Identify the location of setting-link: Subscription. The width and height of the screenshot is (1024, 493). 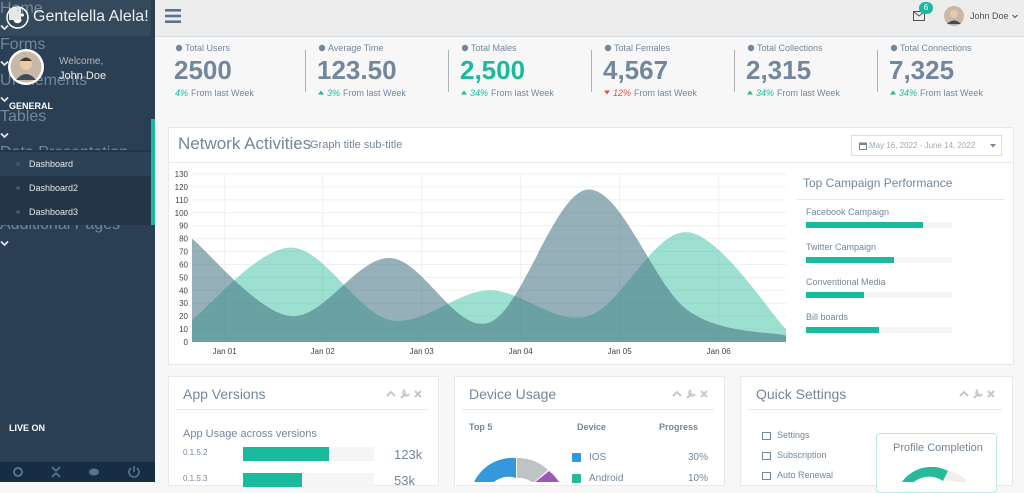
(802, 455).